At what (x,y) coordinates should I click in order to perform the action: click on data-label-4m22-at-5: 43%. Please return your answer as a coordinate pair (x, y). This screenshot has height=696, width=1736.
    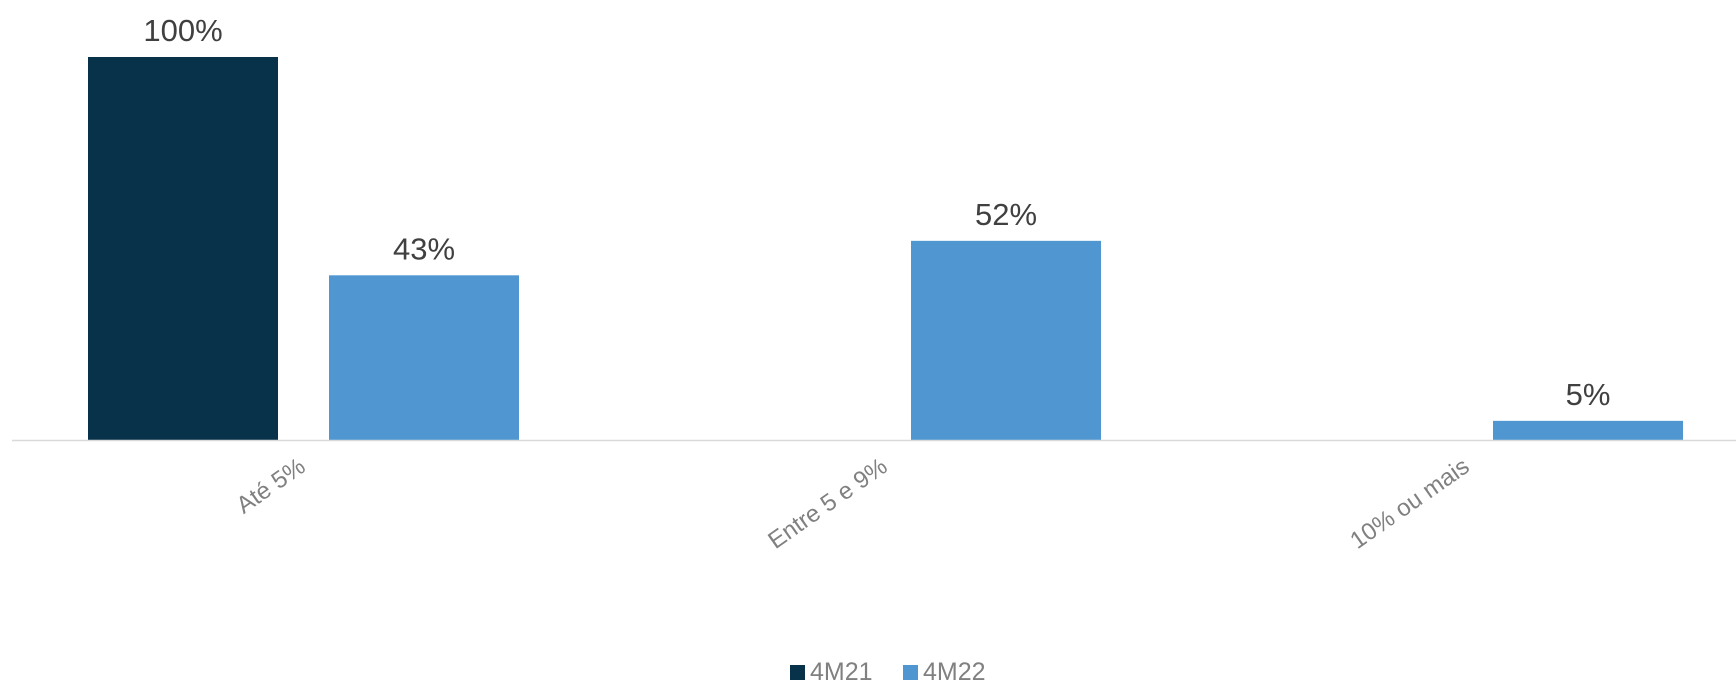
    Looking at the image, I should click on (424, 248).